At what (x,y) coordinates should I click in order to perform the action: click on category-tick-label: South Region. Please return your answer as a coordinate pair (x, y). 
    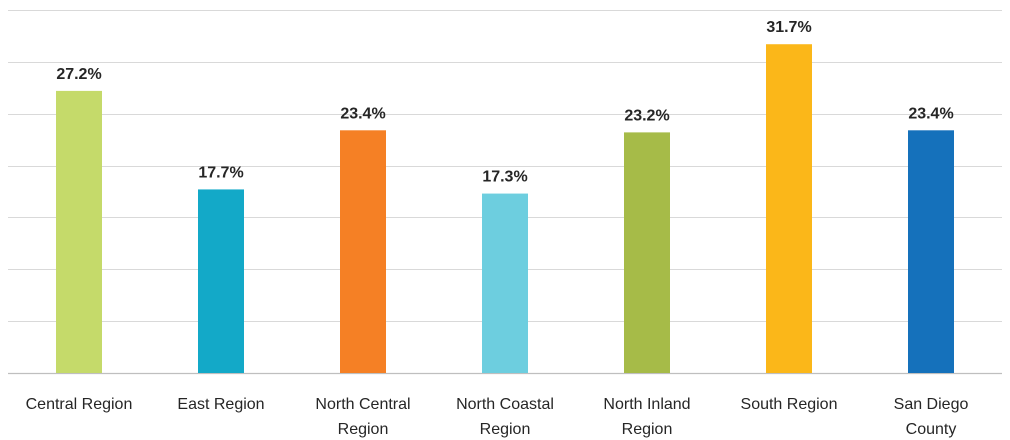
    Looking at the image, I should click on (789, 404).